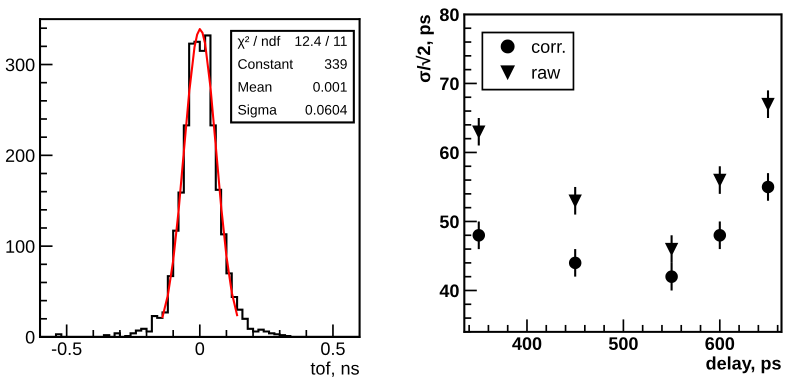 This screenshot has width=791, height=390. Describe the element at coordinates (265, 64) in the screenshot. I see `annotation: Constant` at that location.